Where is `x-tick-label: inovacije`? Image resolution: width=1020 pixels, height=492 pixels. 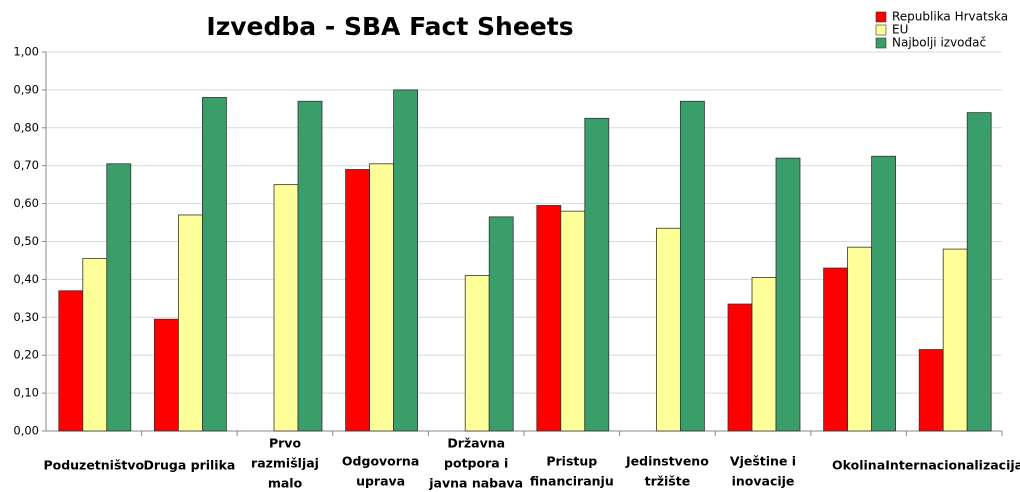 x-tick-label: inovacije is located at coordinates (763, 481).